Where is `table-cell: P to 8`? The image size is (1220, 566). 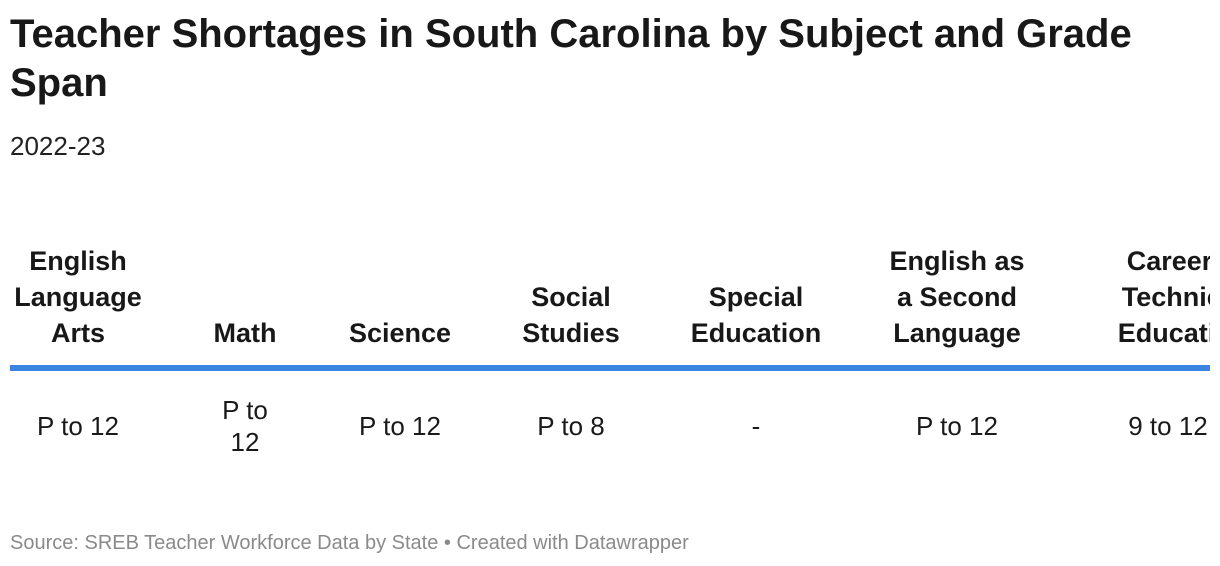
table-cell: P to 8 is located at coordinates (571, 426).